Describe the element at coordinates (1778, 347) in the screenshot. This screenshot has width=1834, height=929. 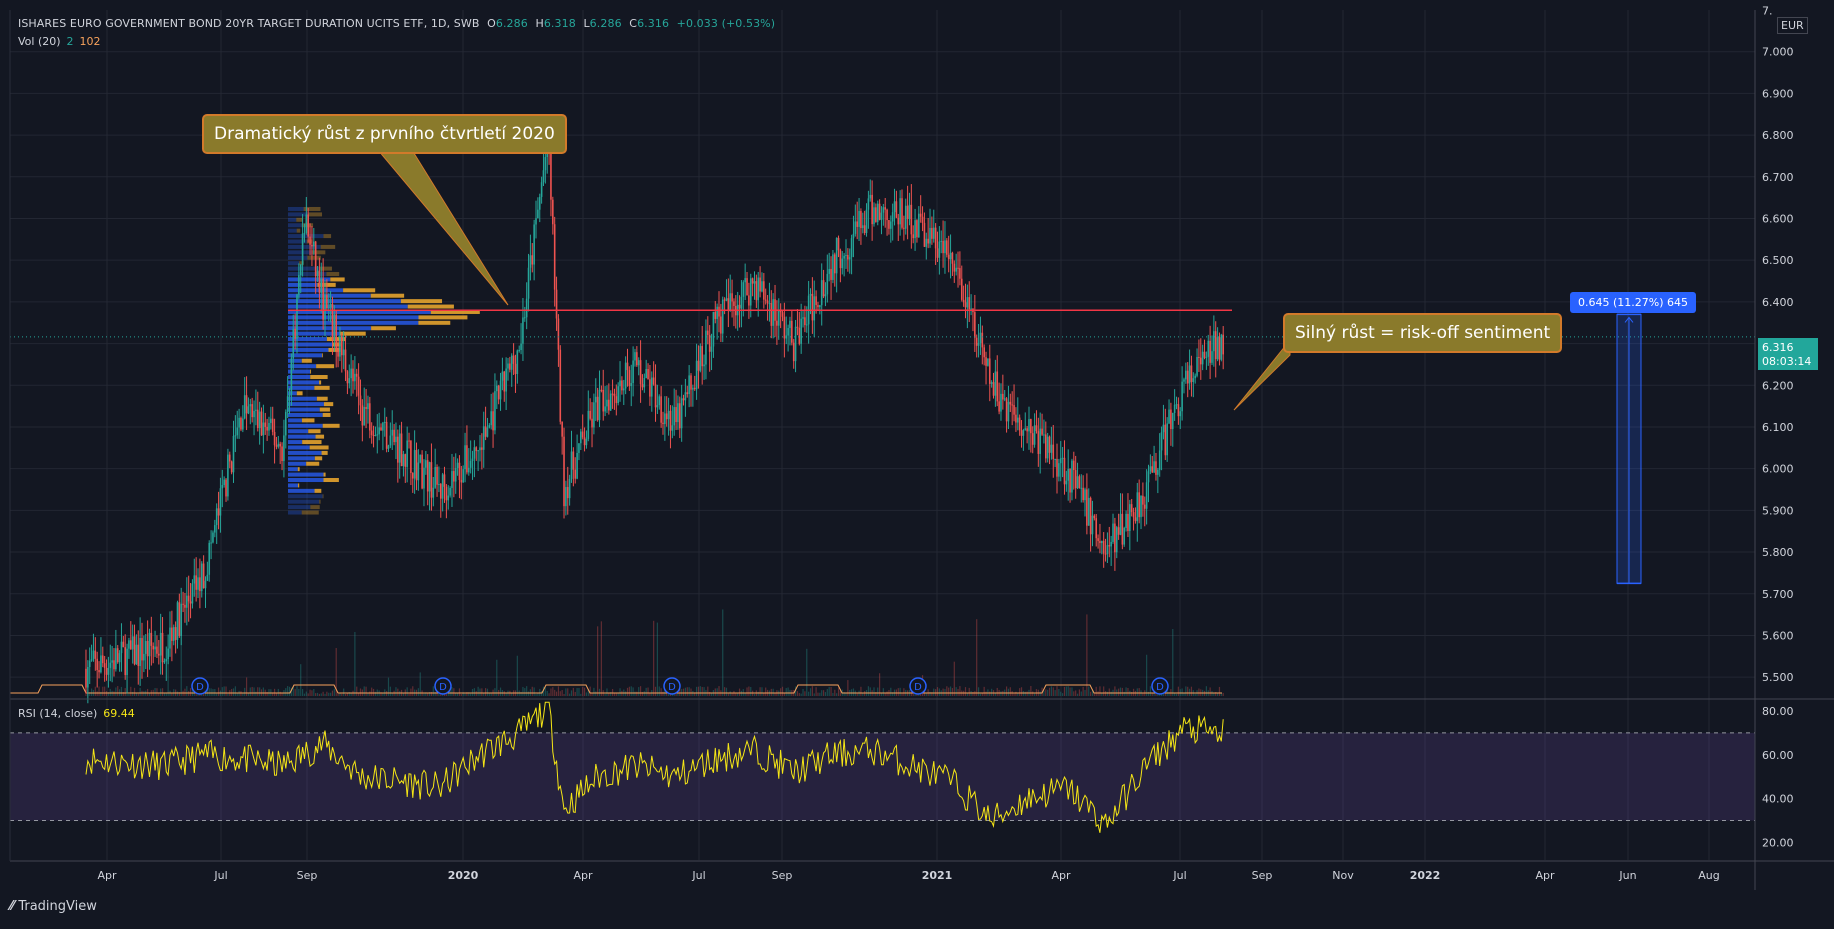
I see `last-price: 6.316` at that location.